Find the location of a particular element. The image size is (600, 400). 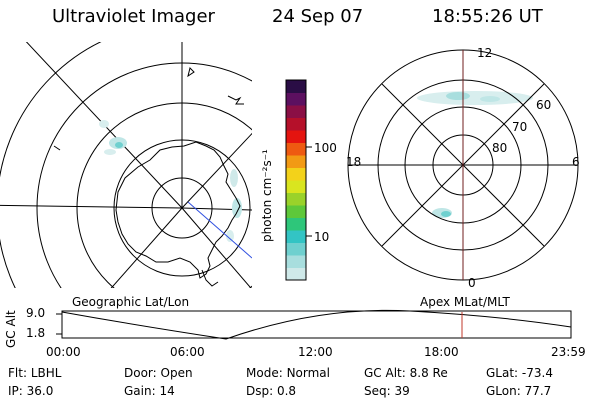

right-map-label: Apex MLat/MLT is located at coordinates (465, 302).